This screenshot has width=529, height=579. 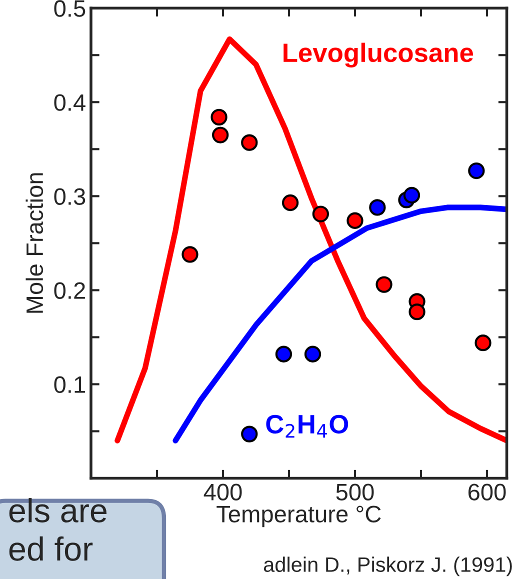 What do you see at coordinates (58, 529) in the screenshot?
I see `text: els are ed for` at bounding box center [58, 529].